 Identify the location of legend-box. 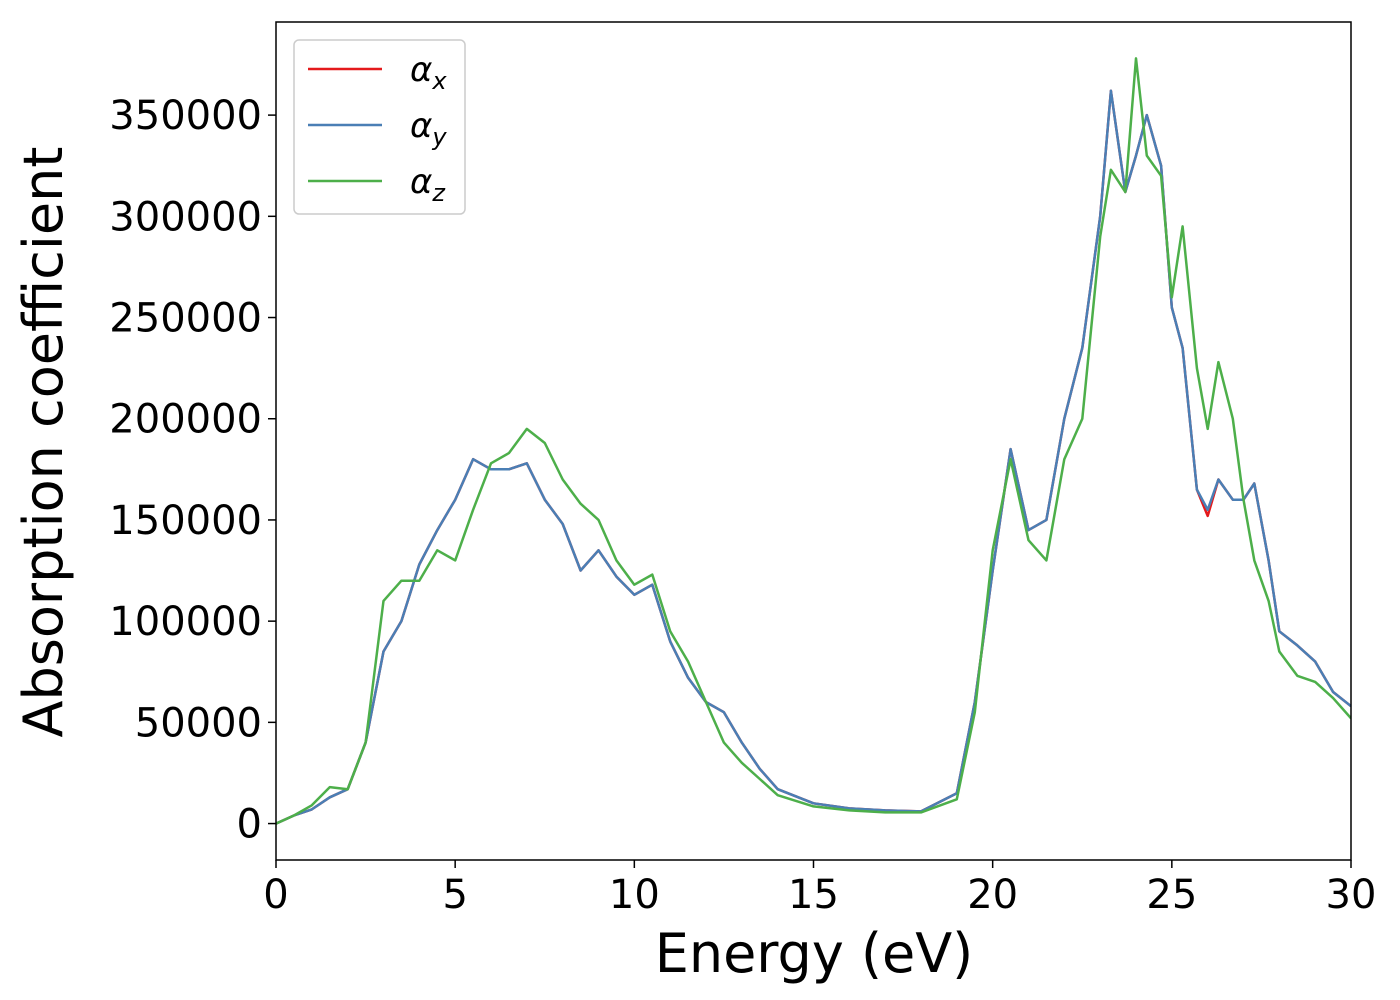
(379, 127).